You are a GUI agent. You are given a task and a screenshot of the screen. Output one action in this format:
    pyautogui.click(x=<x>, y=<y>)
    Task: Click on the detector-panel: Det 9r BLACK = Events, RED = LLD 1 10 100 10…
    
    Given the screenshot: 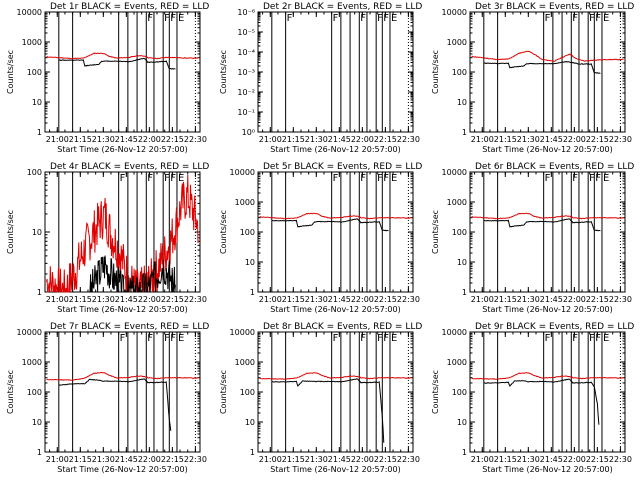 What is the action you would take?
    pyautogui.click(x=532, y=398)
    